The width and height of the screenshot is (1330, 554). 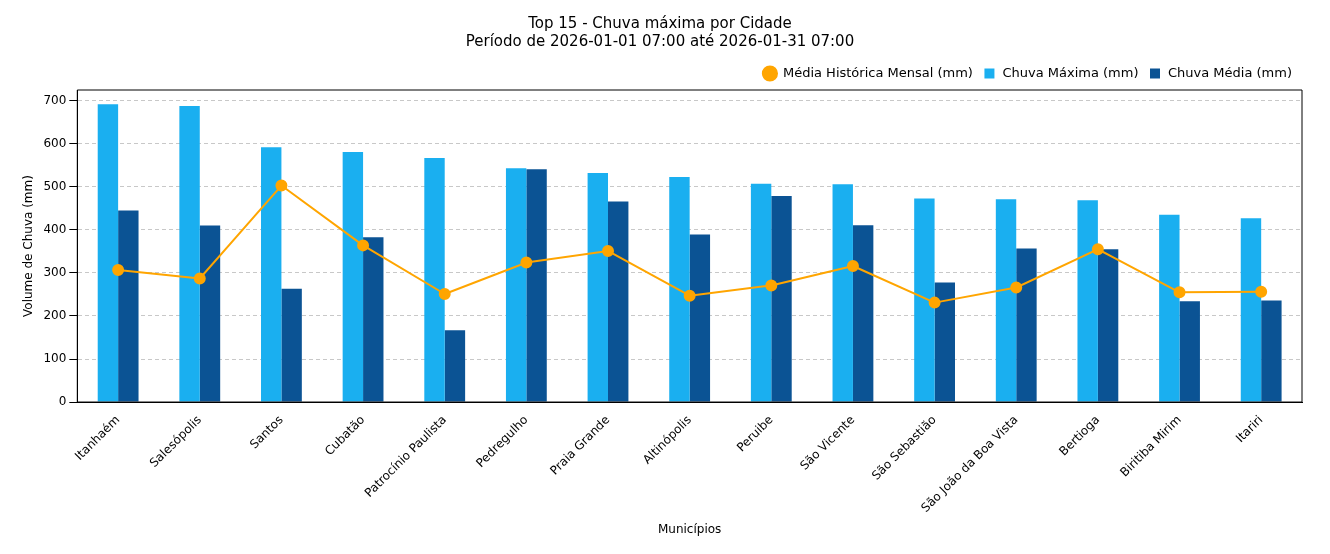 I want to click on chart-subtitle: Período de 2026-01-01 07:00 até 2026-01-31 07:00, so click(x=660, y=40).